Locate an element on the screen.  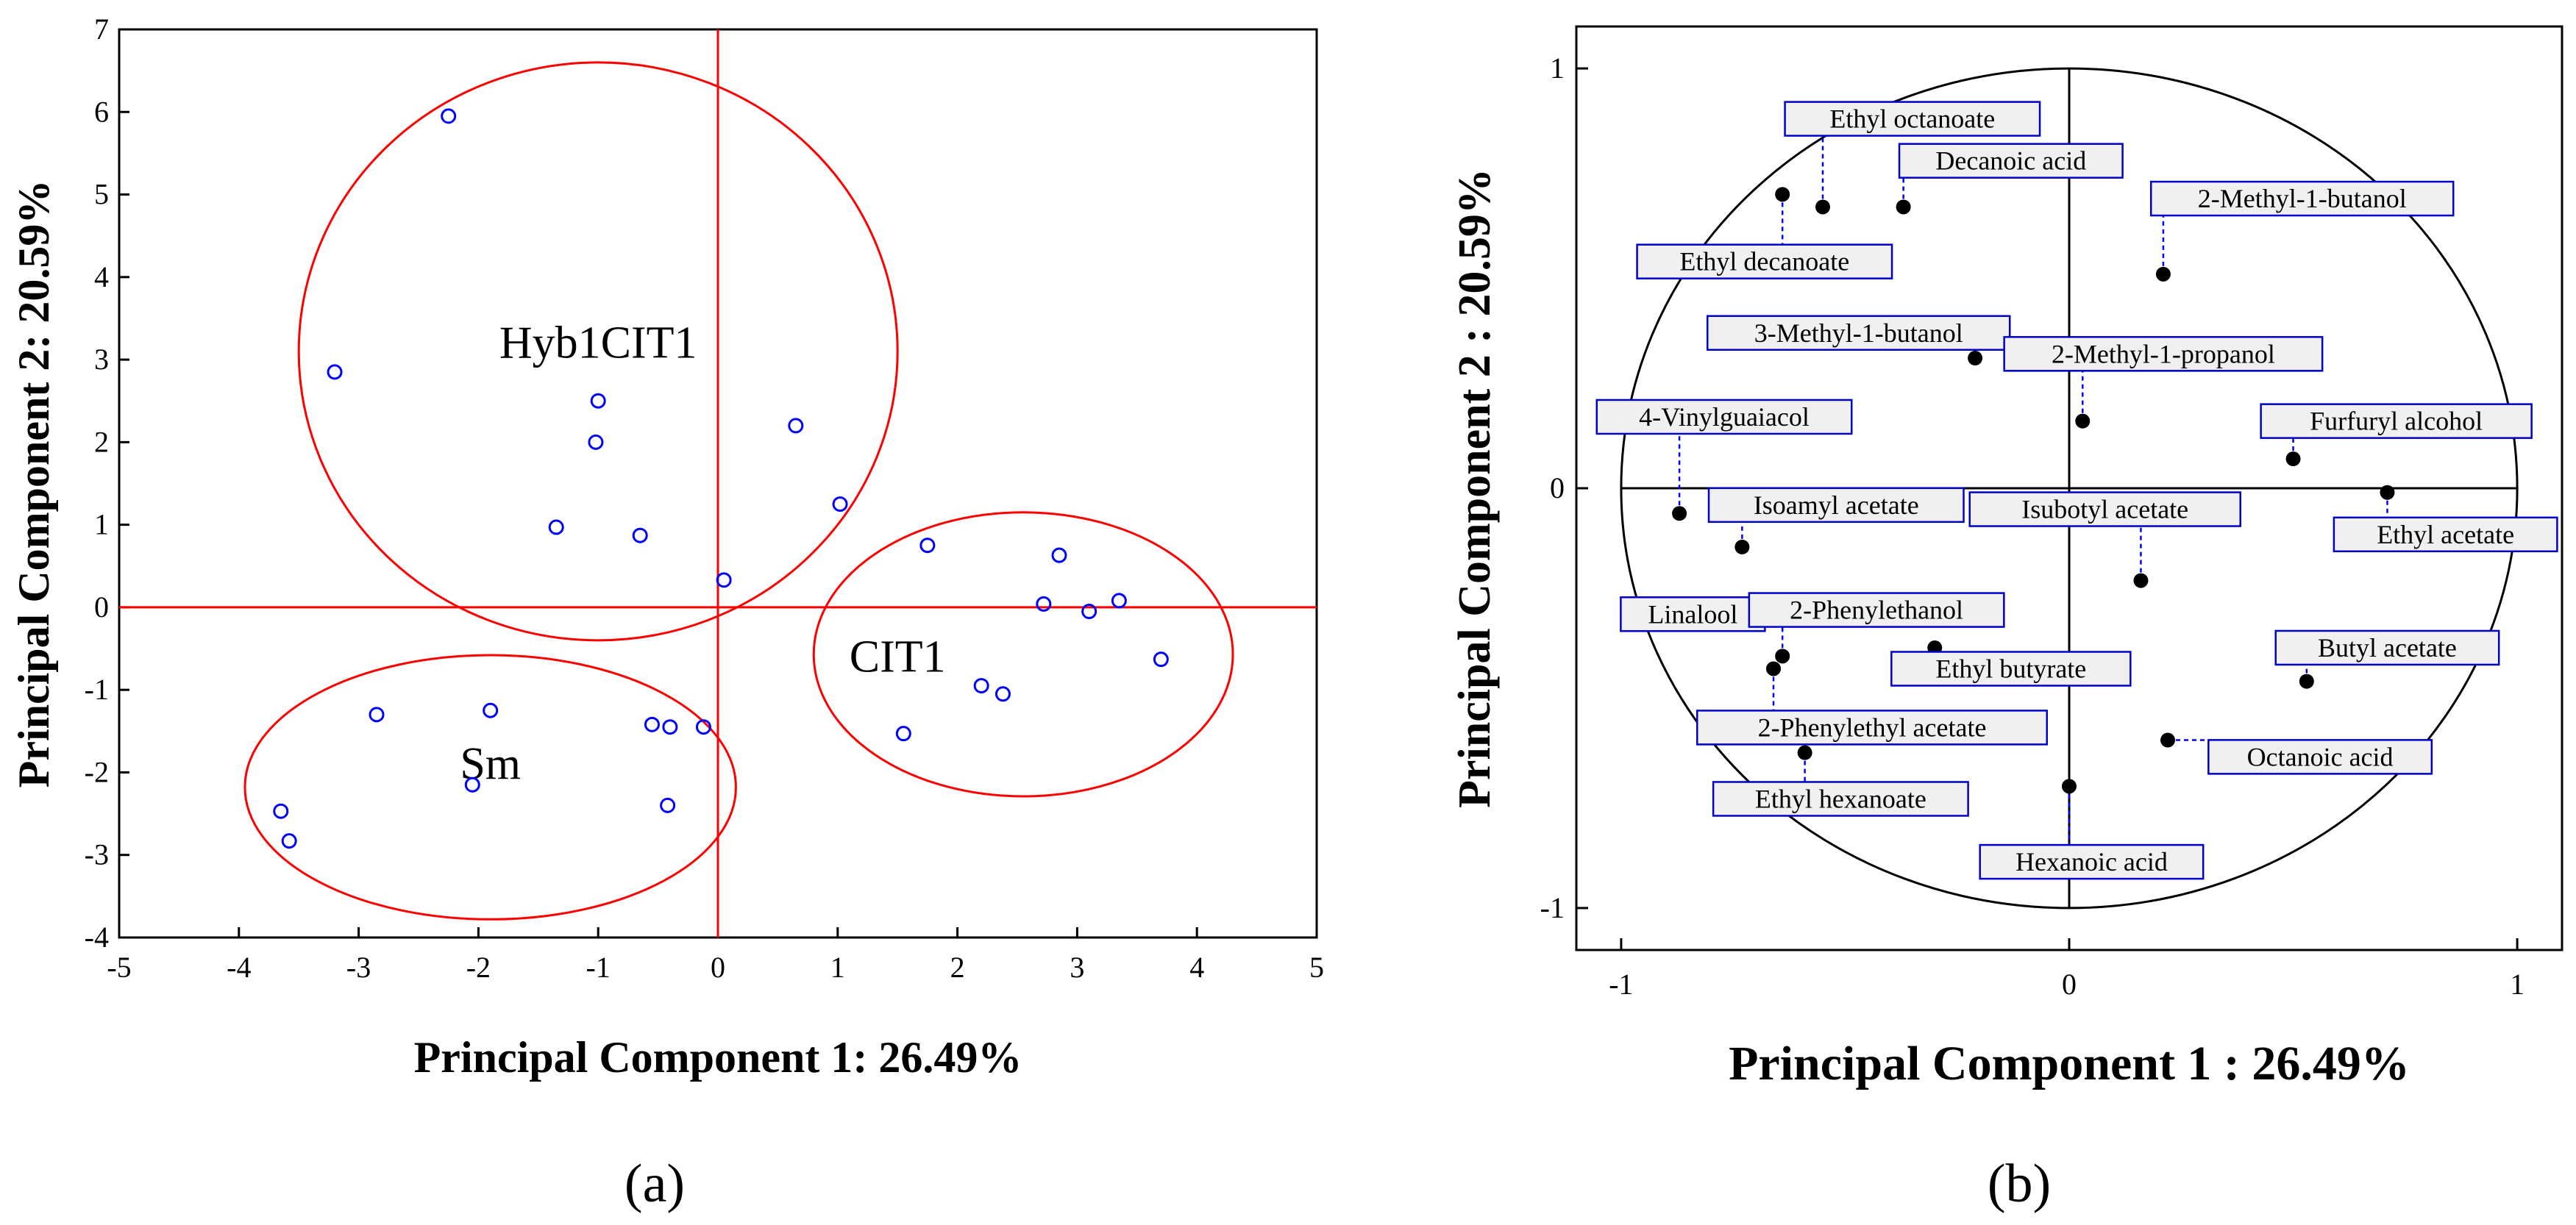
variable-label: Isubotyl acetate is located at coordinates (2104, 510).